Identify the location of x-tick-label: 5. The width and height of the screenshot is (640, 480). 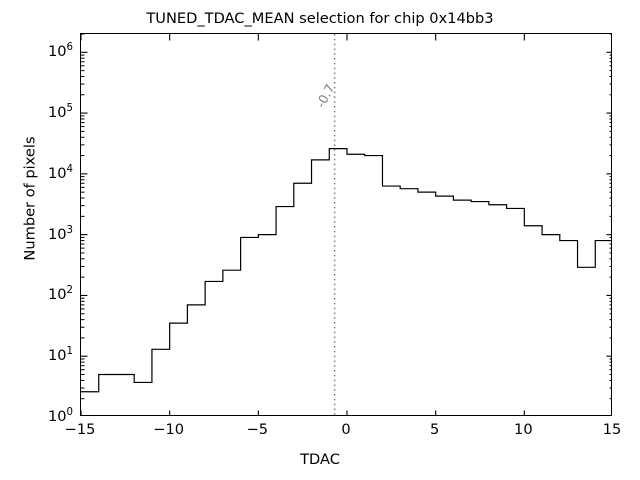
(435, 429).